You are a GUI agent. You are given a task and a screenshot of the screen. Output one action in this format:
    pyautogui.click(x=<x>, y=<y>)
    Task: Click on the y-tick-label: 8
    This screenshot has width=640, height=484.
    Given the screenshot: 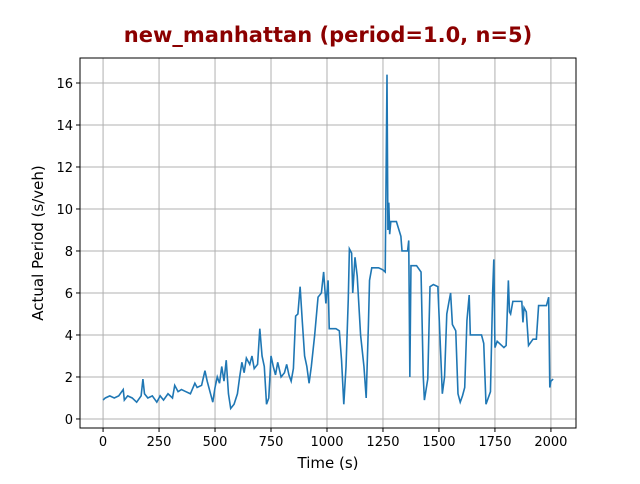 What is the action you would take?
    pyautogui.click(x=69, y=252)
    